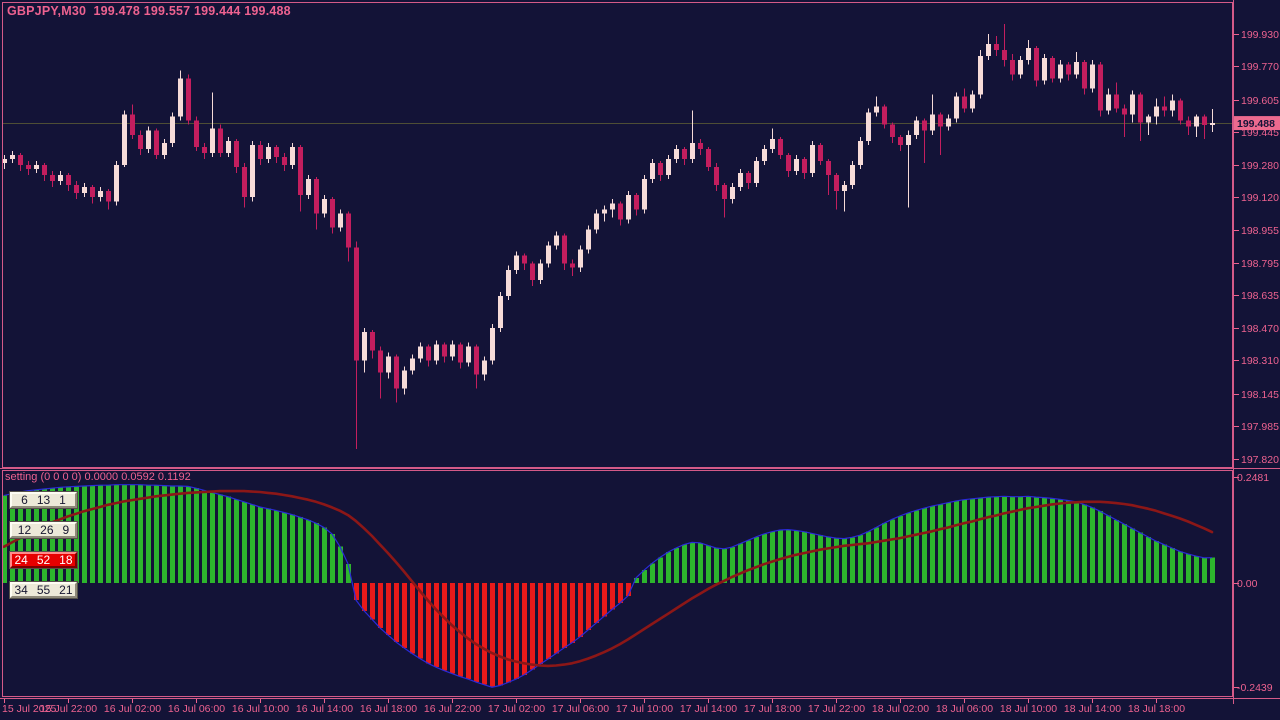 The image size is (1280, 720). I want to click on time-tick-label: 17 Jul 14:00, so click(708, 709).